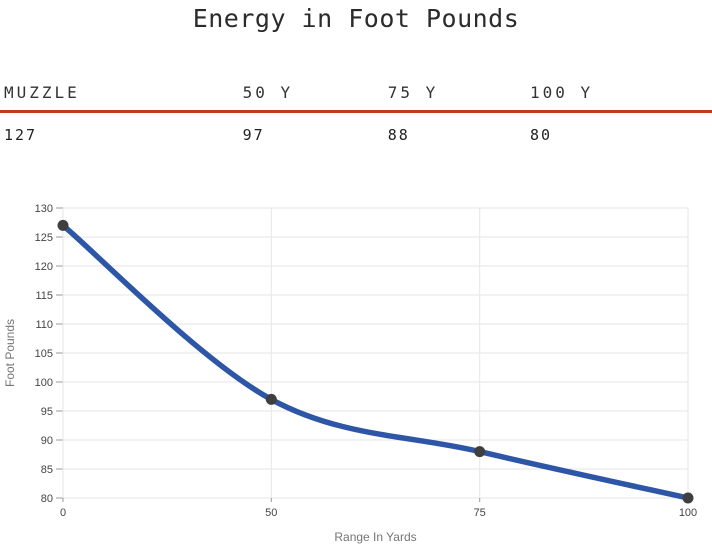  I want to click on y-tick-label: 120, so click(44, 267).